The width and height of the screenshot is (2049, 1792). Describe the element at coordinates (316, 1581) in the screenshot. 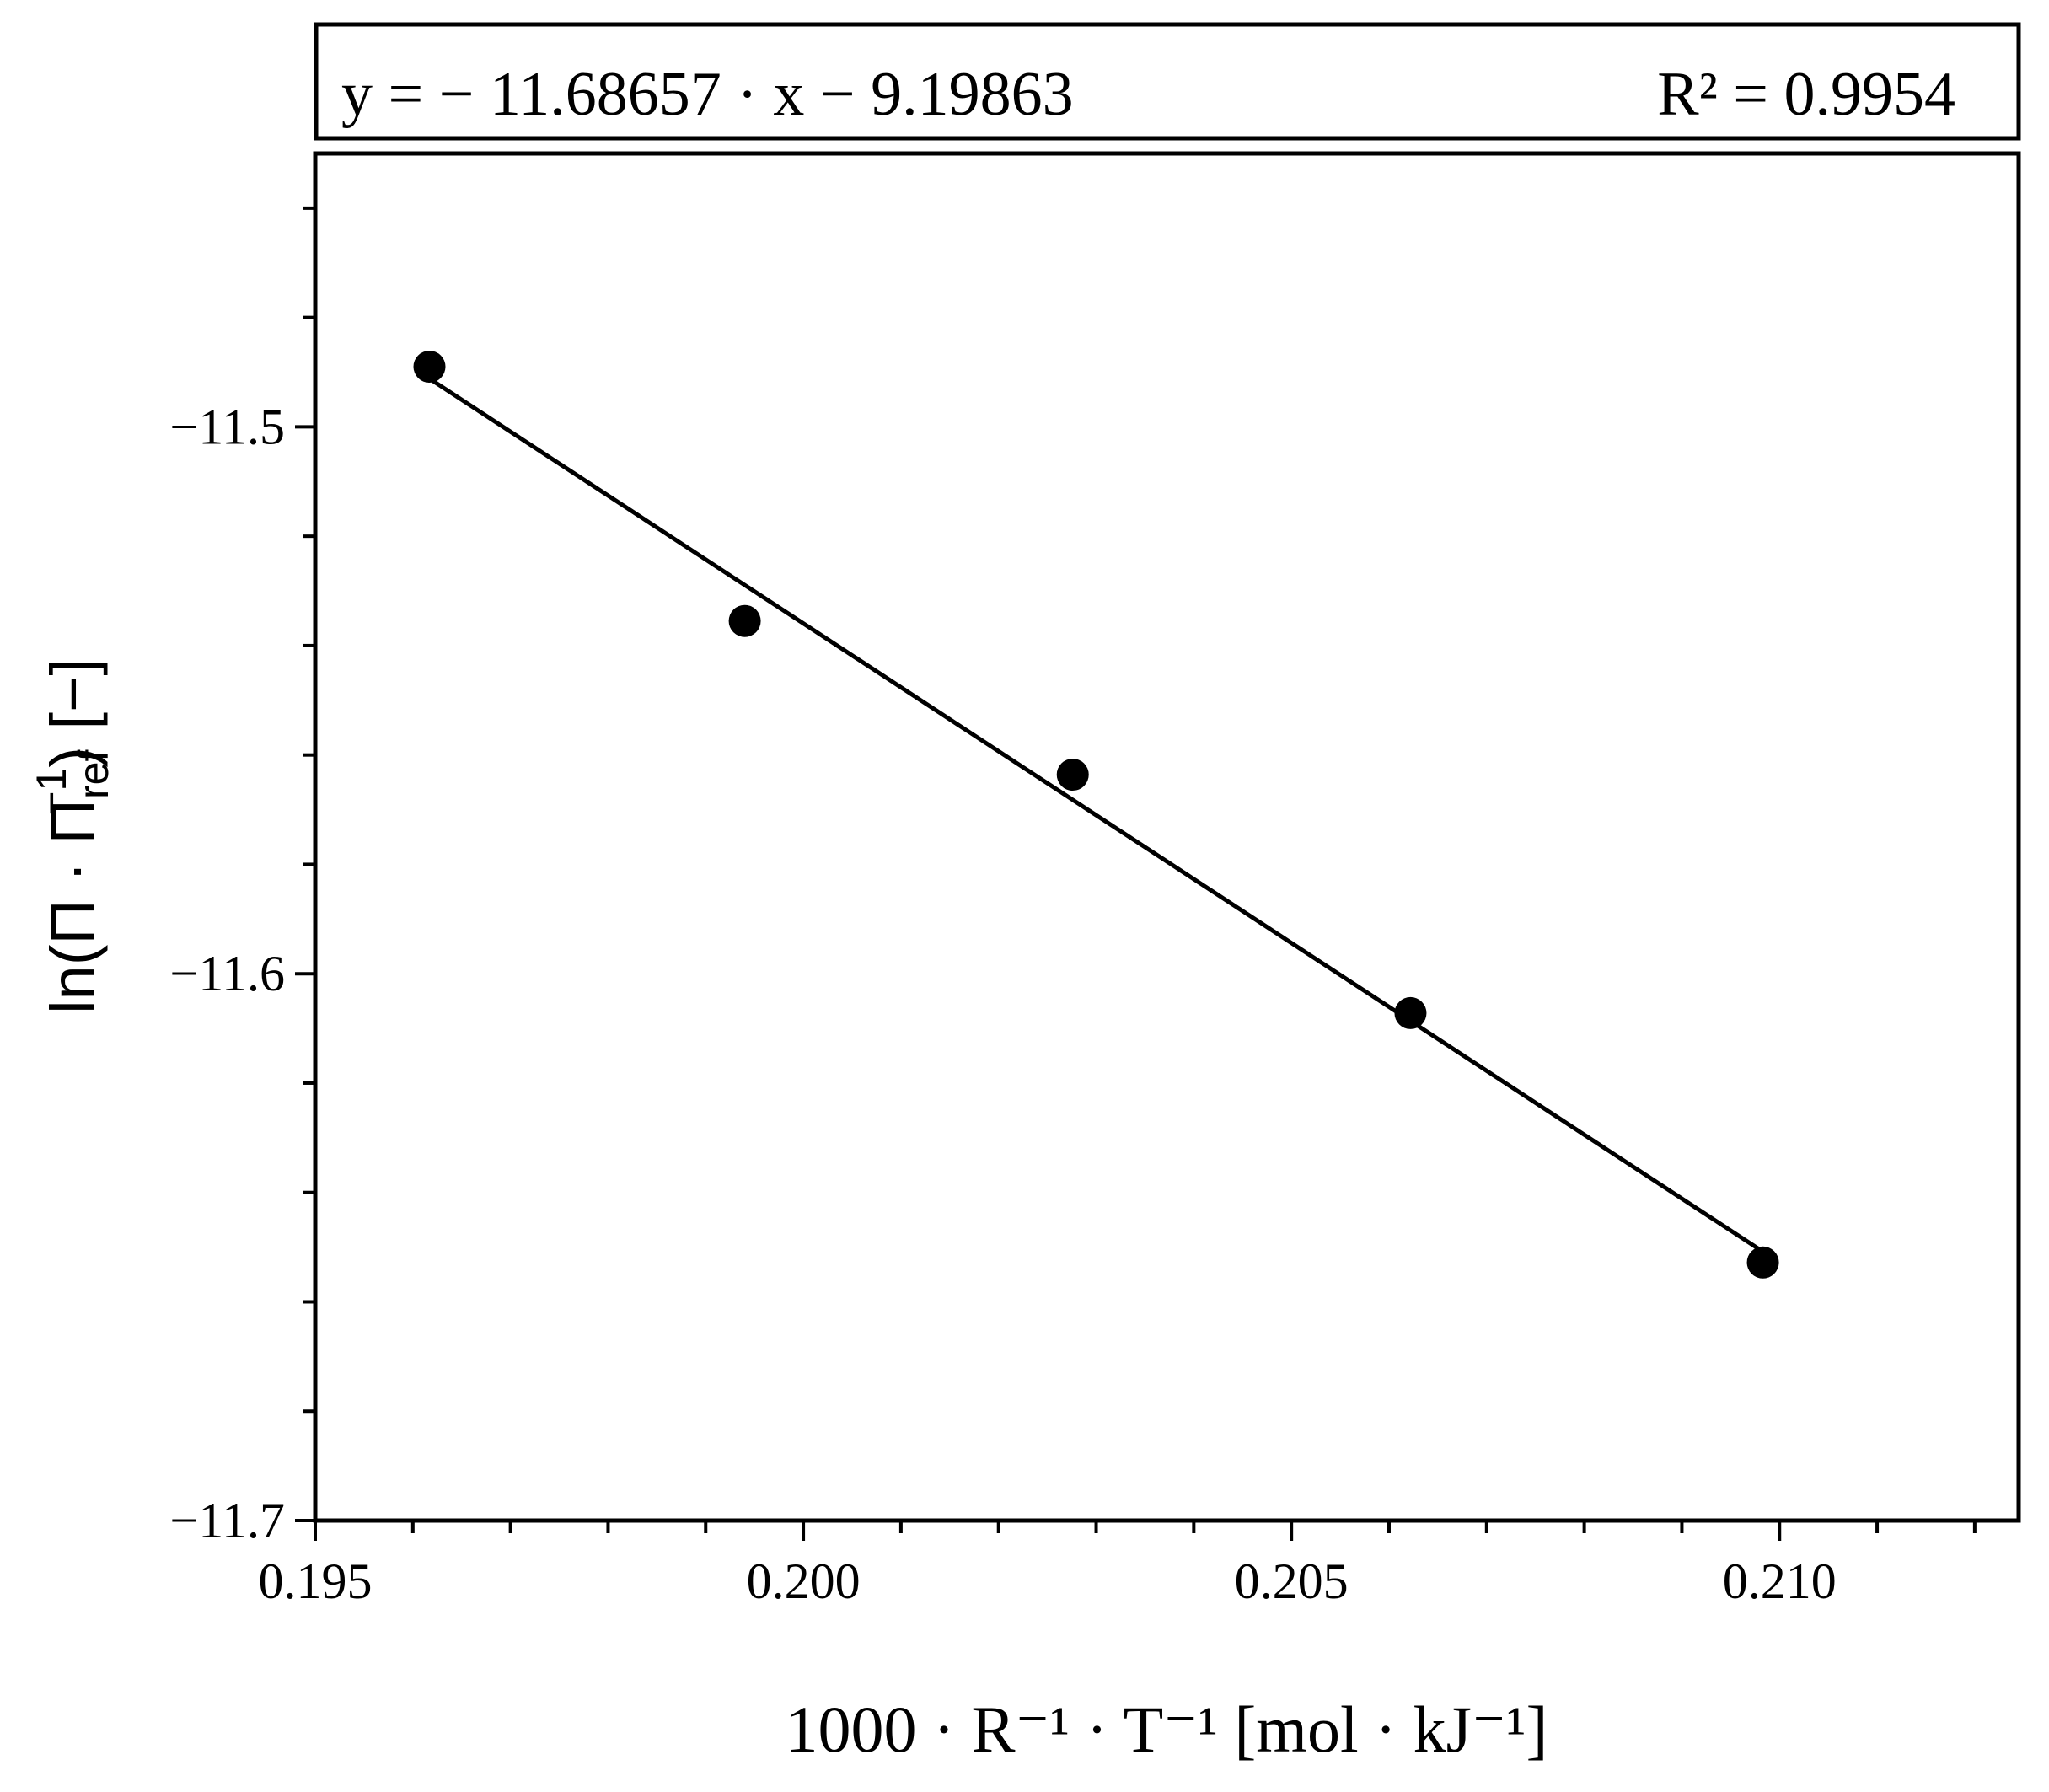

I see `x-tick-label: 0.195` at that location.